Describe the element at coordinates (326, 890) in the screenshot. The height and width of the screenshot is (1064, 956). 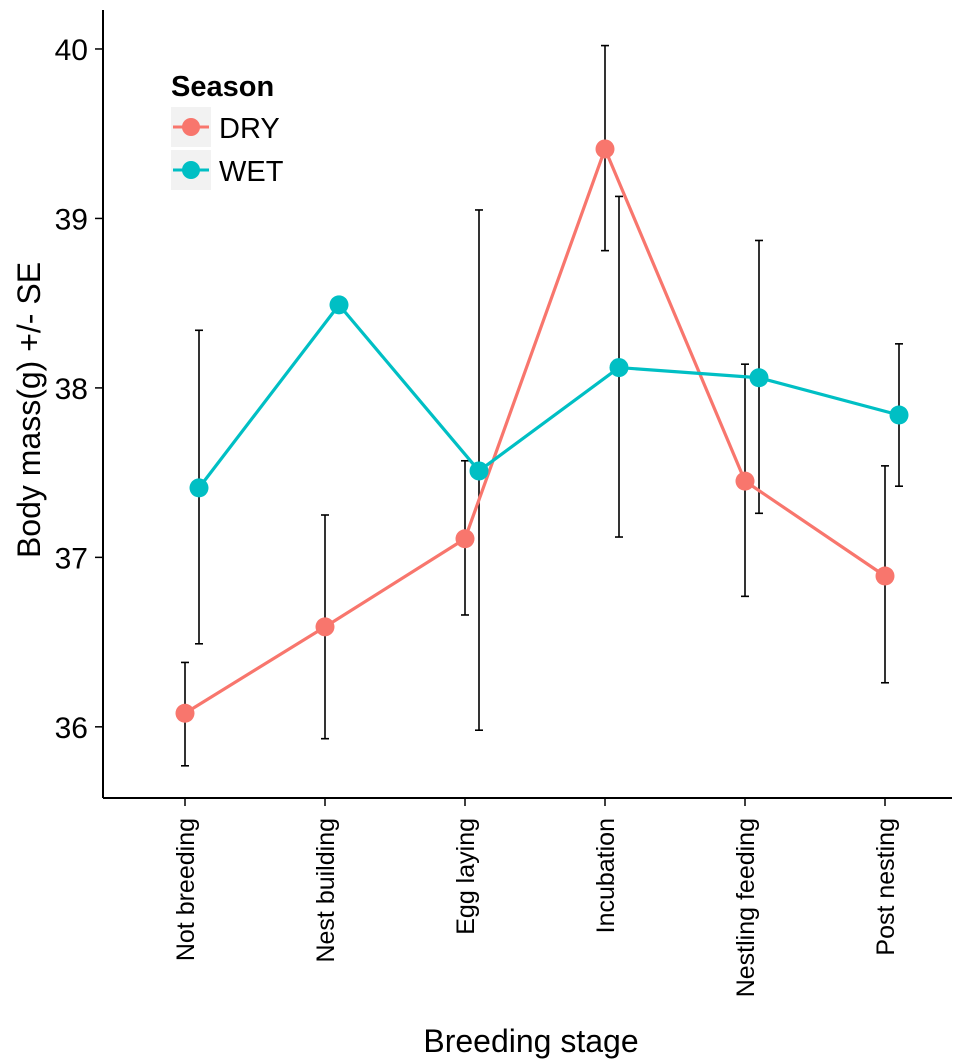
I see `x-tick-label: Nest building` at that location.